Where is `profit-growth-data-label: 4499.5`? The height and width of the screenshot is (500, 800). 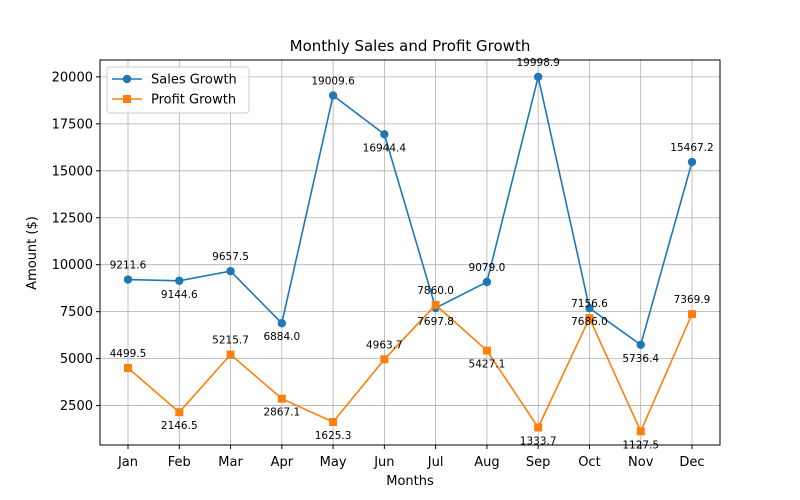 profit-growth-data-label: 4499.5 is located at coordinates (128, 354).